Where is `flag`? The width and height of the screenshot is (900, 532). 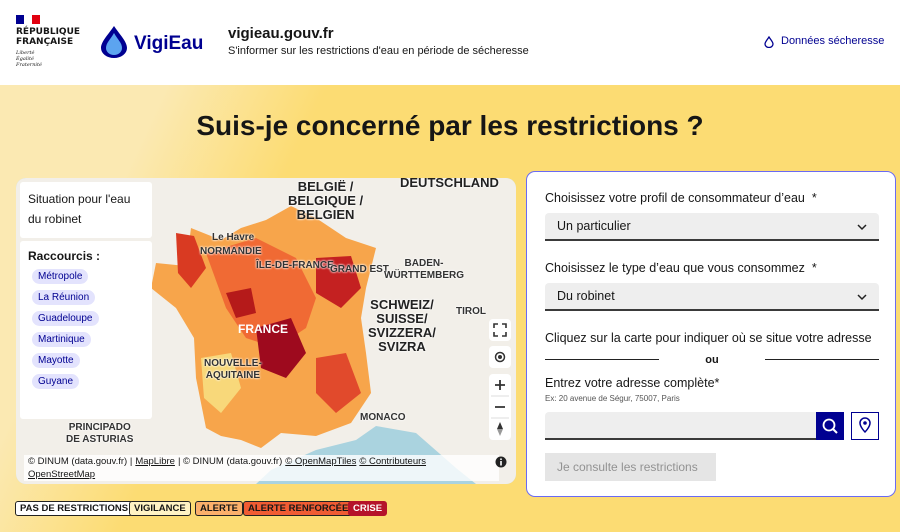
flag is located at coordinates (28, 19).